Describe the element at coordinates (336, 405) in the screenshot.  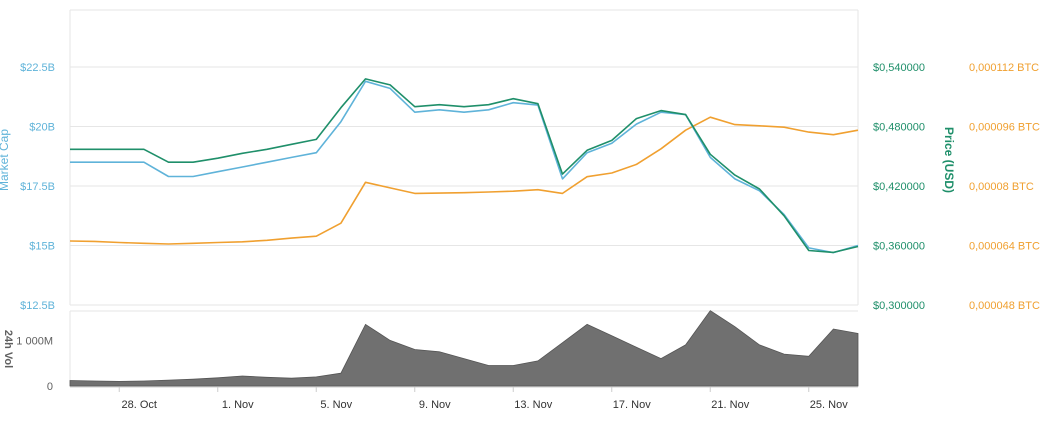
I see `x-tick-label-5-nov: 5. Nov` at that location.